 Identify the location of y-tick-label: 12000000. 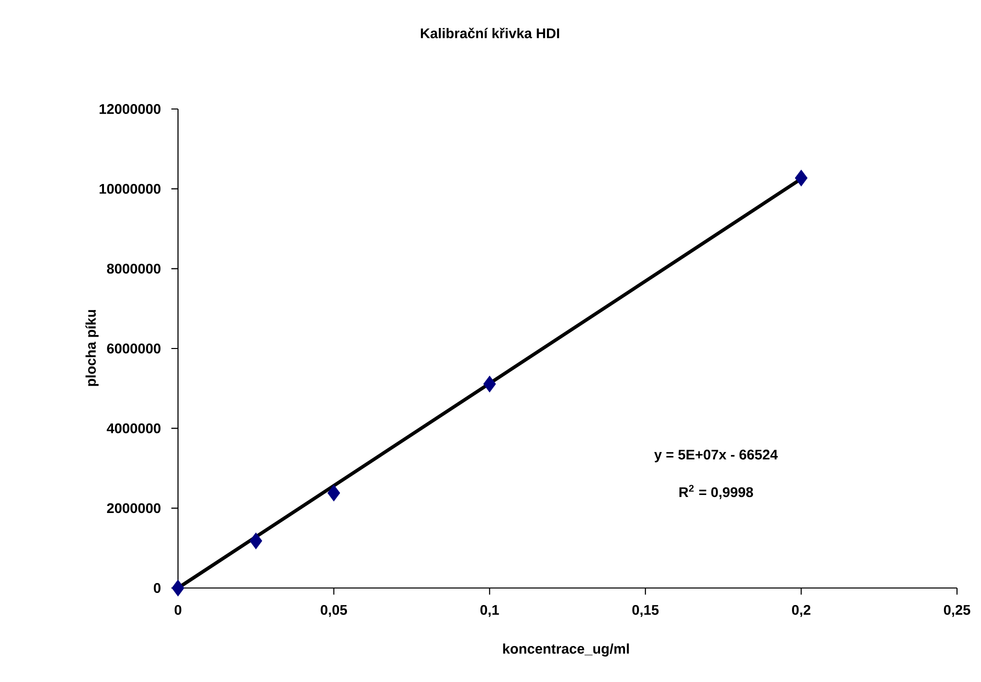
(130, 109).